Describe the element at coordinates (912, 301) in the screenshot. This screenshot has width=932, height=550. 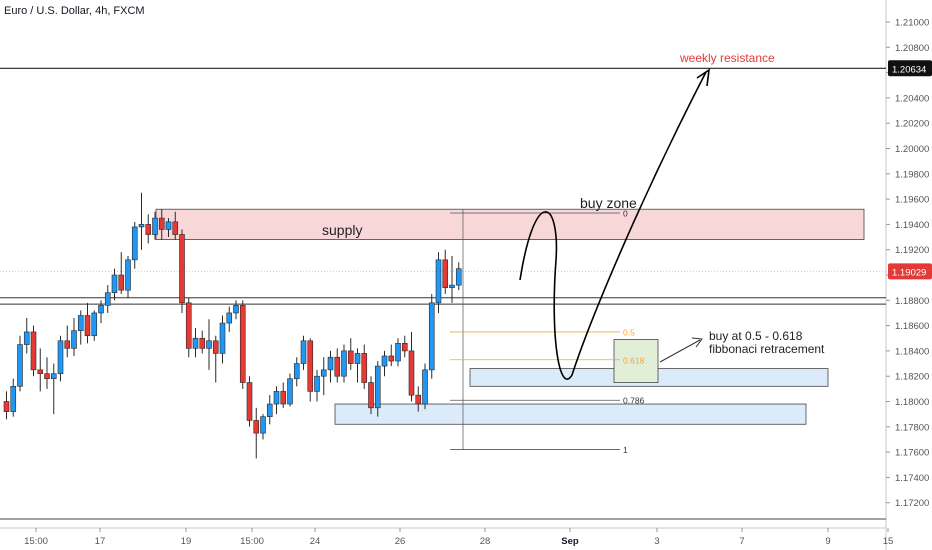
I see `price-tick-label: 1.18800` at that location.